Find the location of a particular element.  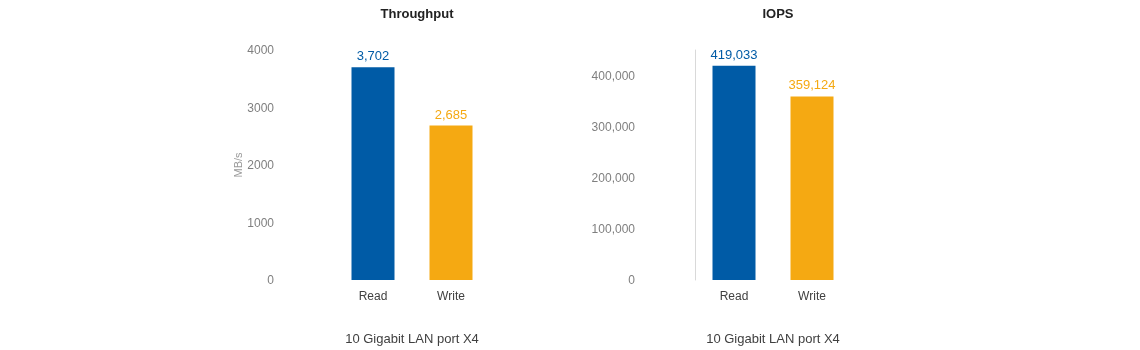

data-label: 3,702 is located at coordinates (373, 56).